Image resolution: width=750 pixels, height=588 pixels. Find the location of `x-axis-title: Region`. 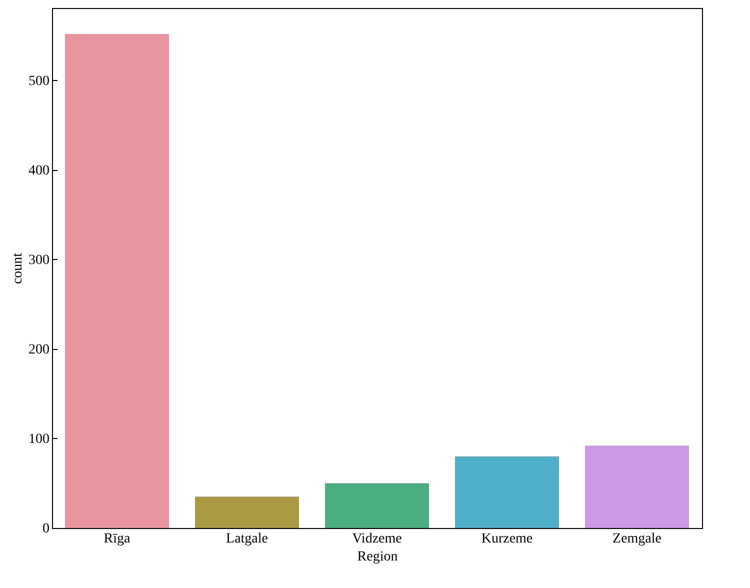

x-axis-title: Region is located at coordinates (377, 557).